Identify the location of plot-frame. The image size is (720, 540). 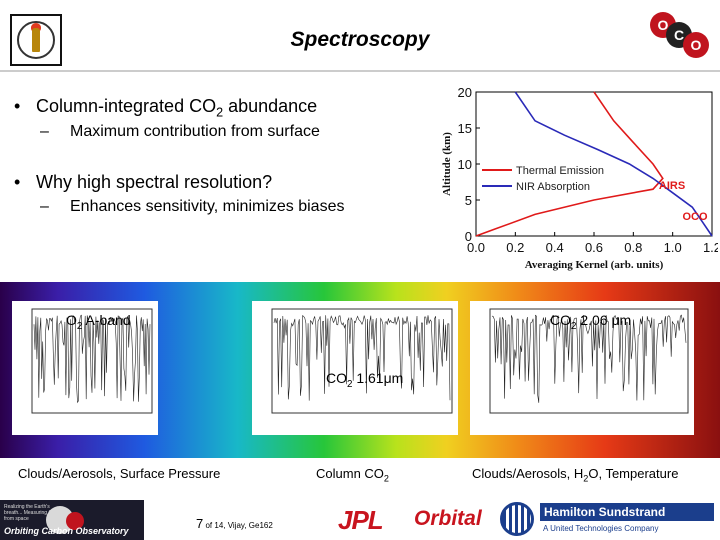
(594, 164).